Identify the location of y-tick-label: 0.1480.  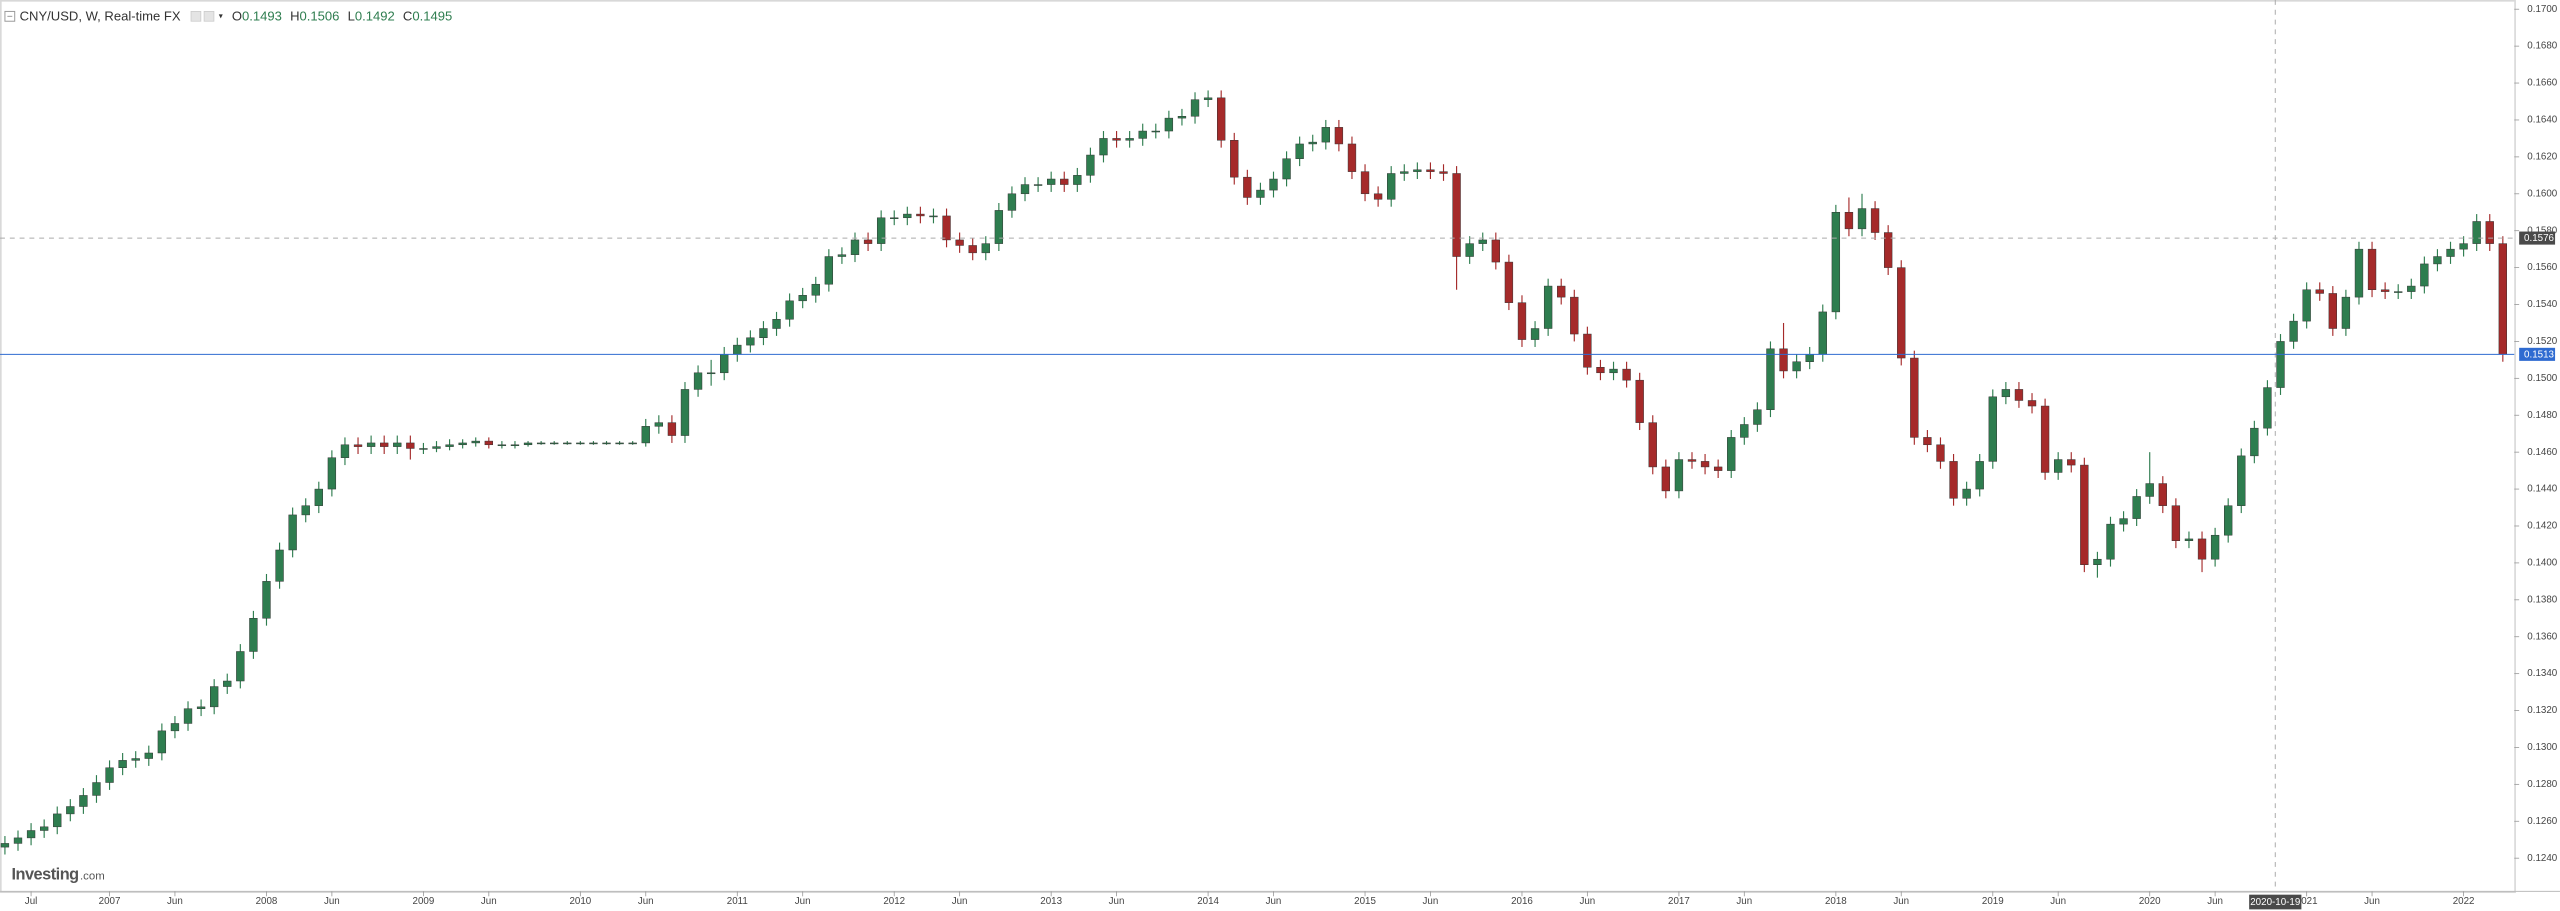
(2542, 415).